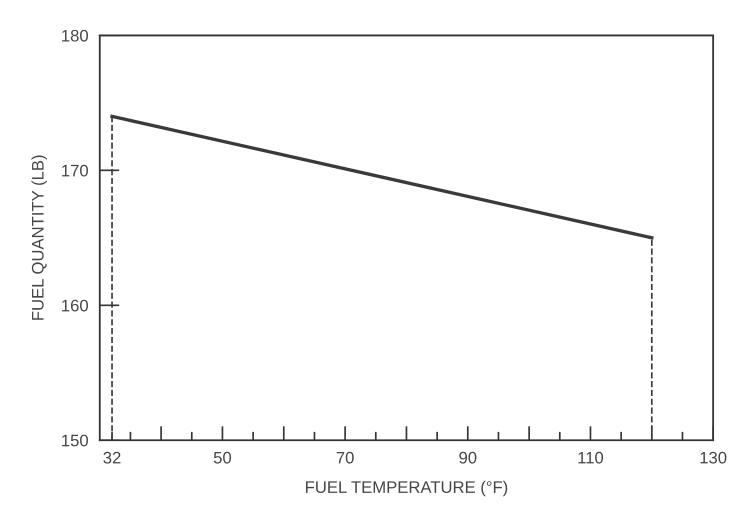 Image resolution: width=739 pixels, height=506 pixels. Describe the element at coordinates (713, 458) in the screenshot. I see `x-tick-label: 130` at that location.